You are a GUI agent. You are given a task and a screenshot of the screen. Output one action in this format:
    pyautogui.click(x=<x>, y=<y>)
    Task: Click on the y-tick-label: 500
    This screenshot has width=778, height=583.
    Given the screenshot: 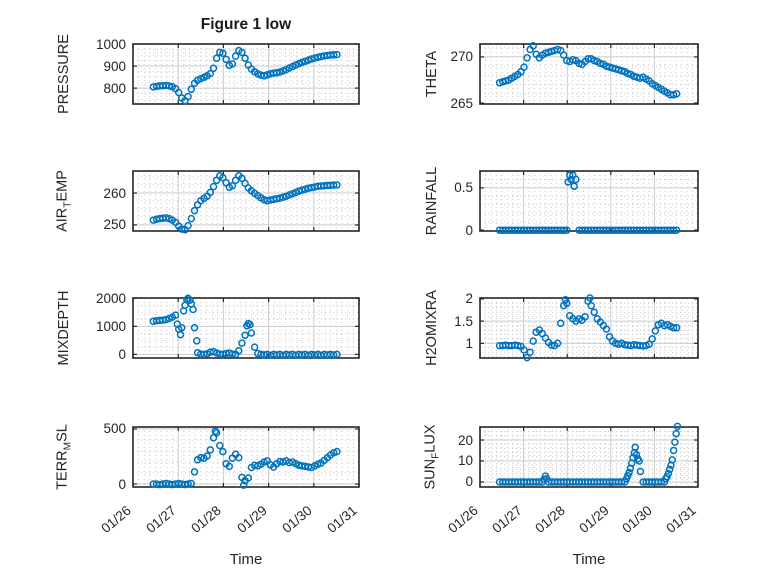 What is the action you would take?
    pyautogui.click(x=114, y=429)
    